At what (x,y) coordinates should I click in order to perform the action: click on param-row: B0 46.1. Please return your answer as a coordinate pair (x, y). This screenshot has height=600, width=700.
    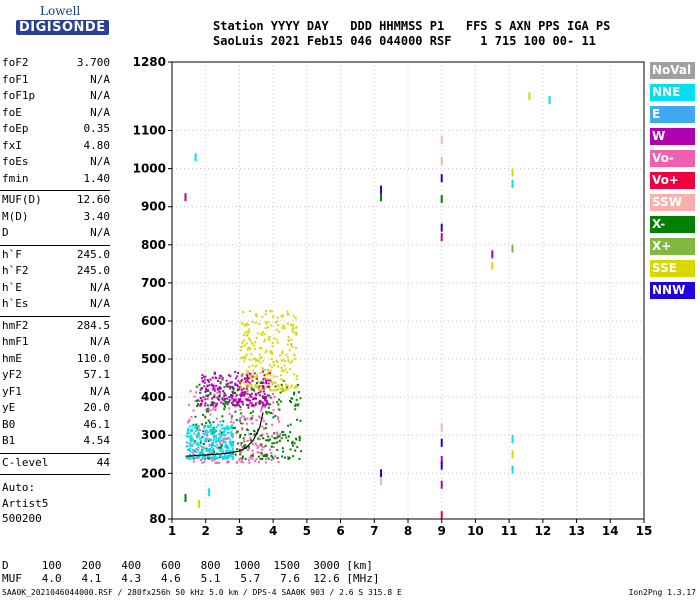
    Looking at the image, I should click on (56, 426).